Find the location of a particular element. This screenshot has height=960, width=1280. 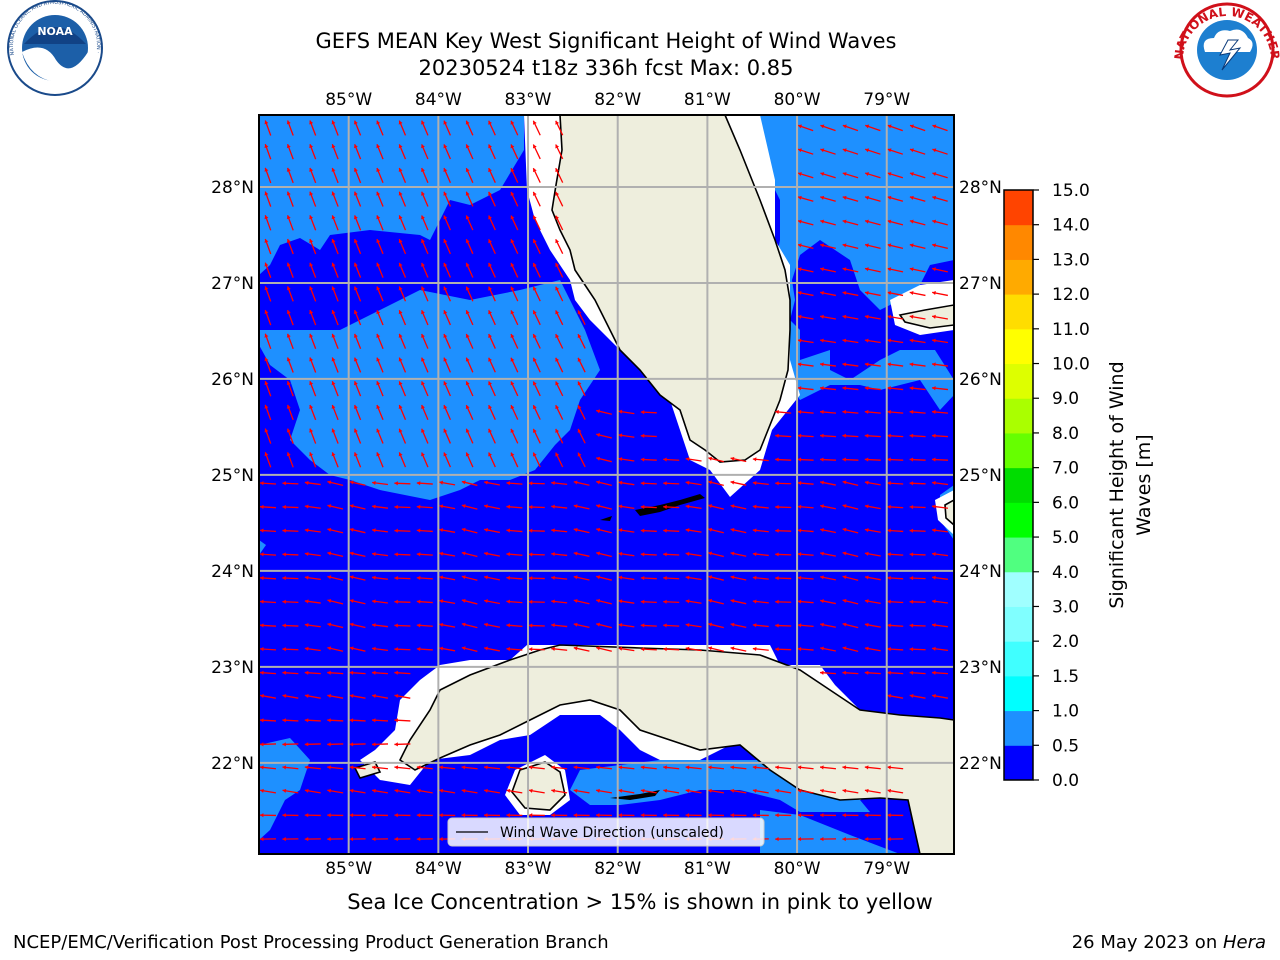

run-date: 26 May 2023 on Hera is located at coordinates (1169, 942).